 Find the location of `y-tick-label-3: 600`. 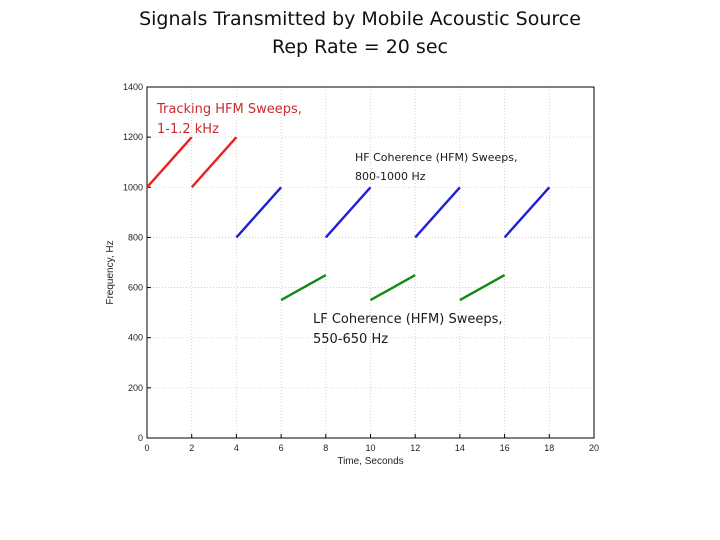

y-tick-label-3: 600 is located at coordinates (135, 288).